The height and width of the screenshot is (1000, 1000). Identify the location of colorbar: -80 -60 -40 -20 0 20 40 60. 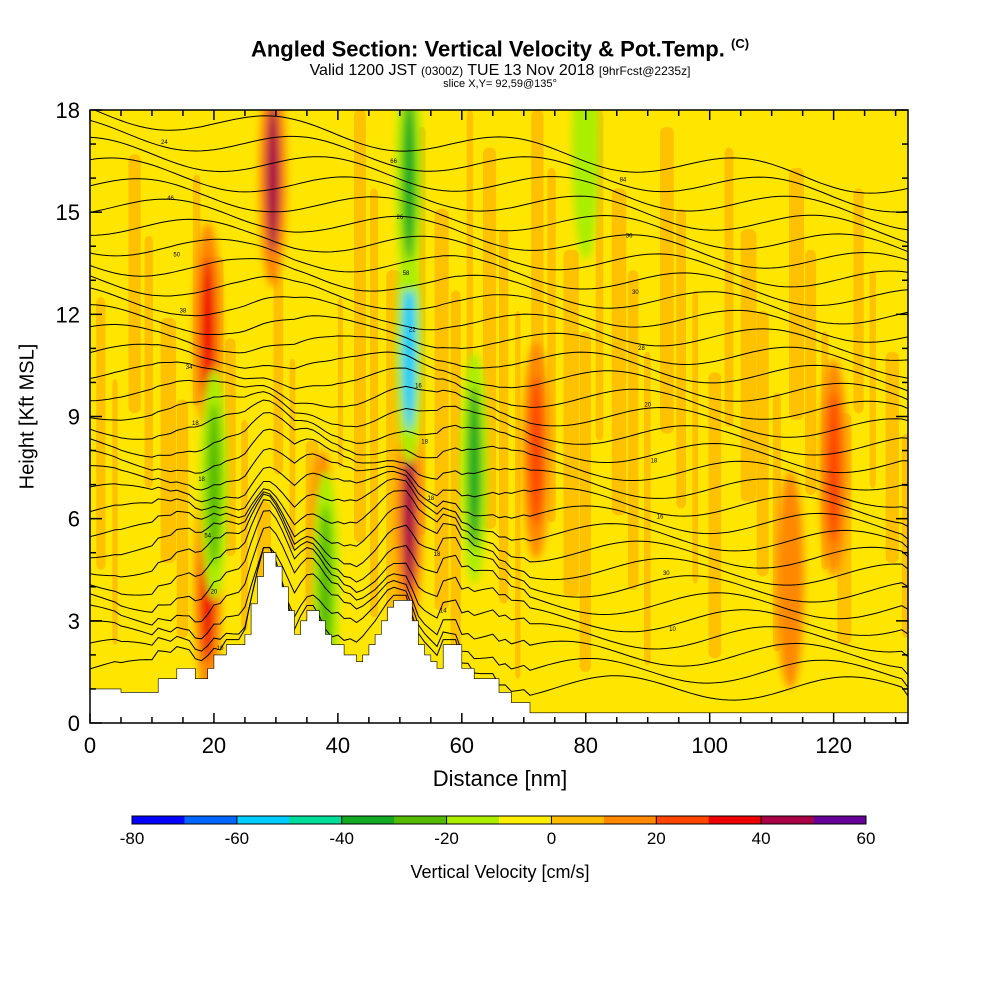
(498, 831).